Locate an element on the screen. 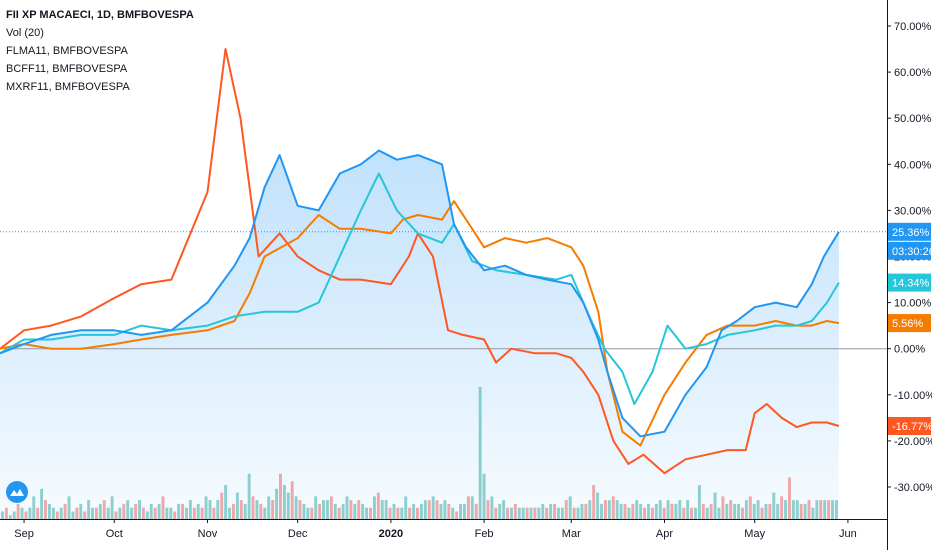 Image resolution: width=932 pixels, height=555 pixels. badge-s3-bg is located at coordinates (909, 323).